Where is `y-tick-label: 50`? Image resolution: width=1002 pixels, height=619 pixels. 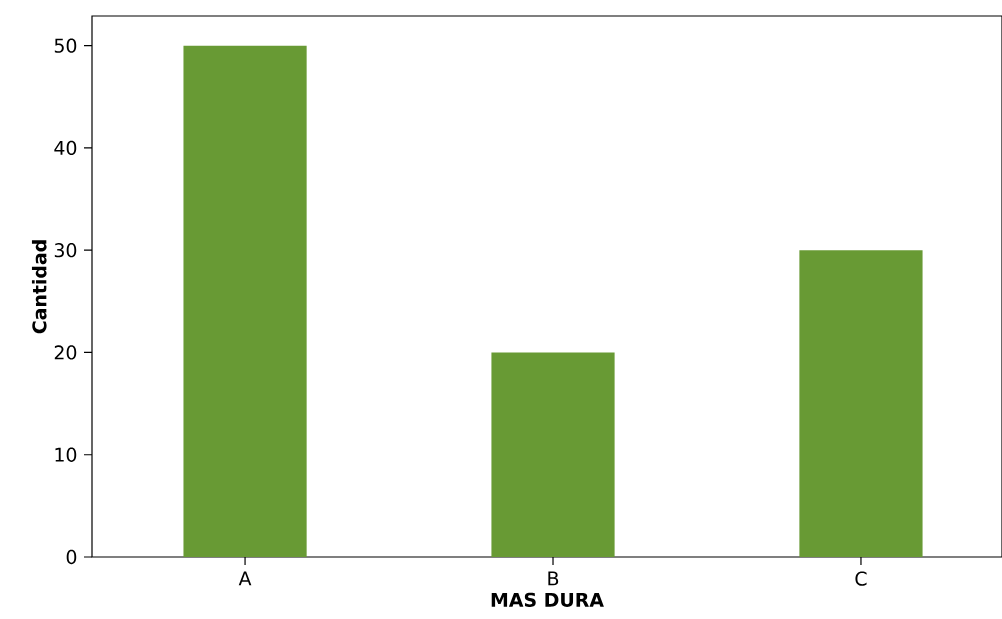 y-tick-label: 50 is located at coordinates (65, 45).